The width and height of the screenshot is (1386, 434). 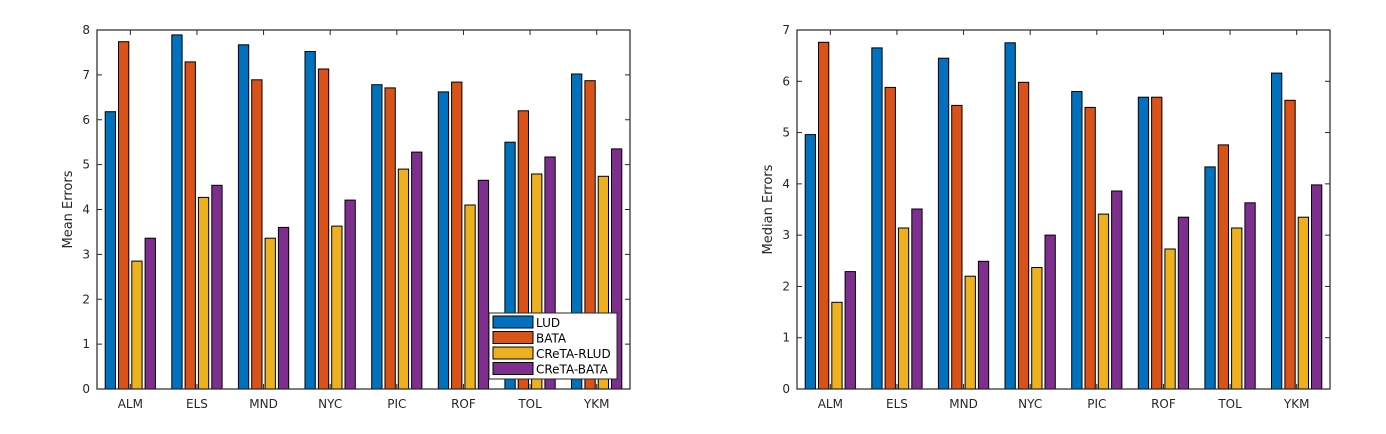 I want to click on bar-pic-bata, so click(x=1090, y=248).